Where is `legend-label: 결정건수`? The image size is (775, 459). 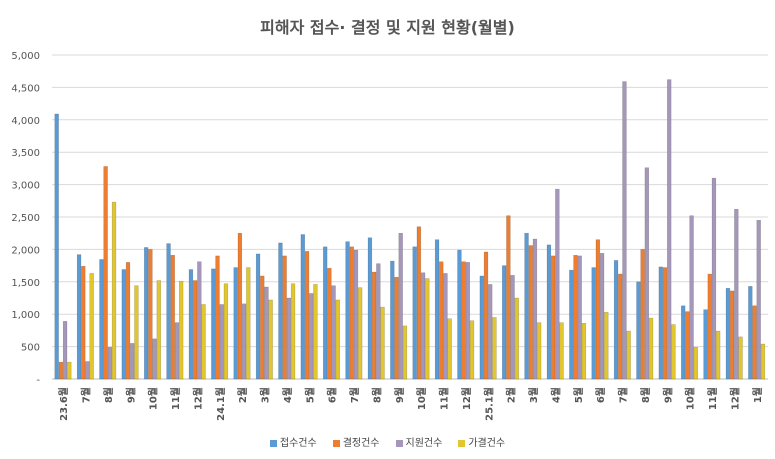 legend-label: 결정건수 is located at coordinates (361, 443).